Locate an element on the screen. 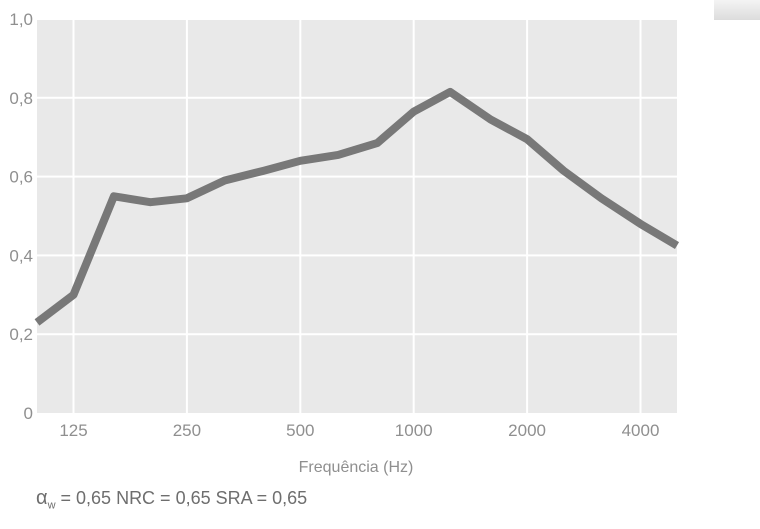  x-tick-label: 2000 is located at coordinates (527, 430).